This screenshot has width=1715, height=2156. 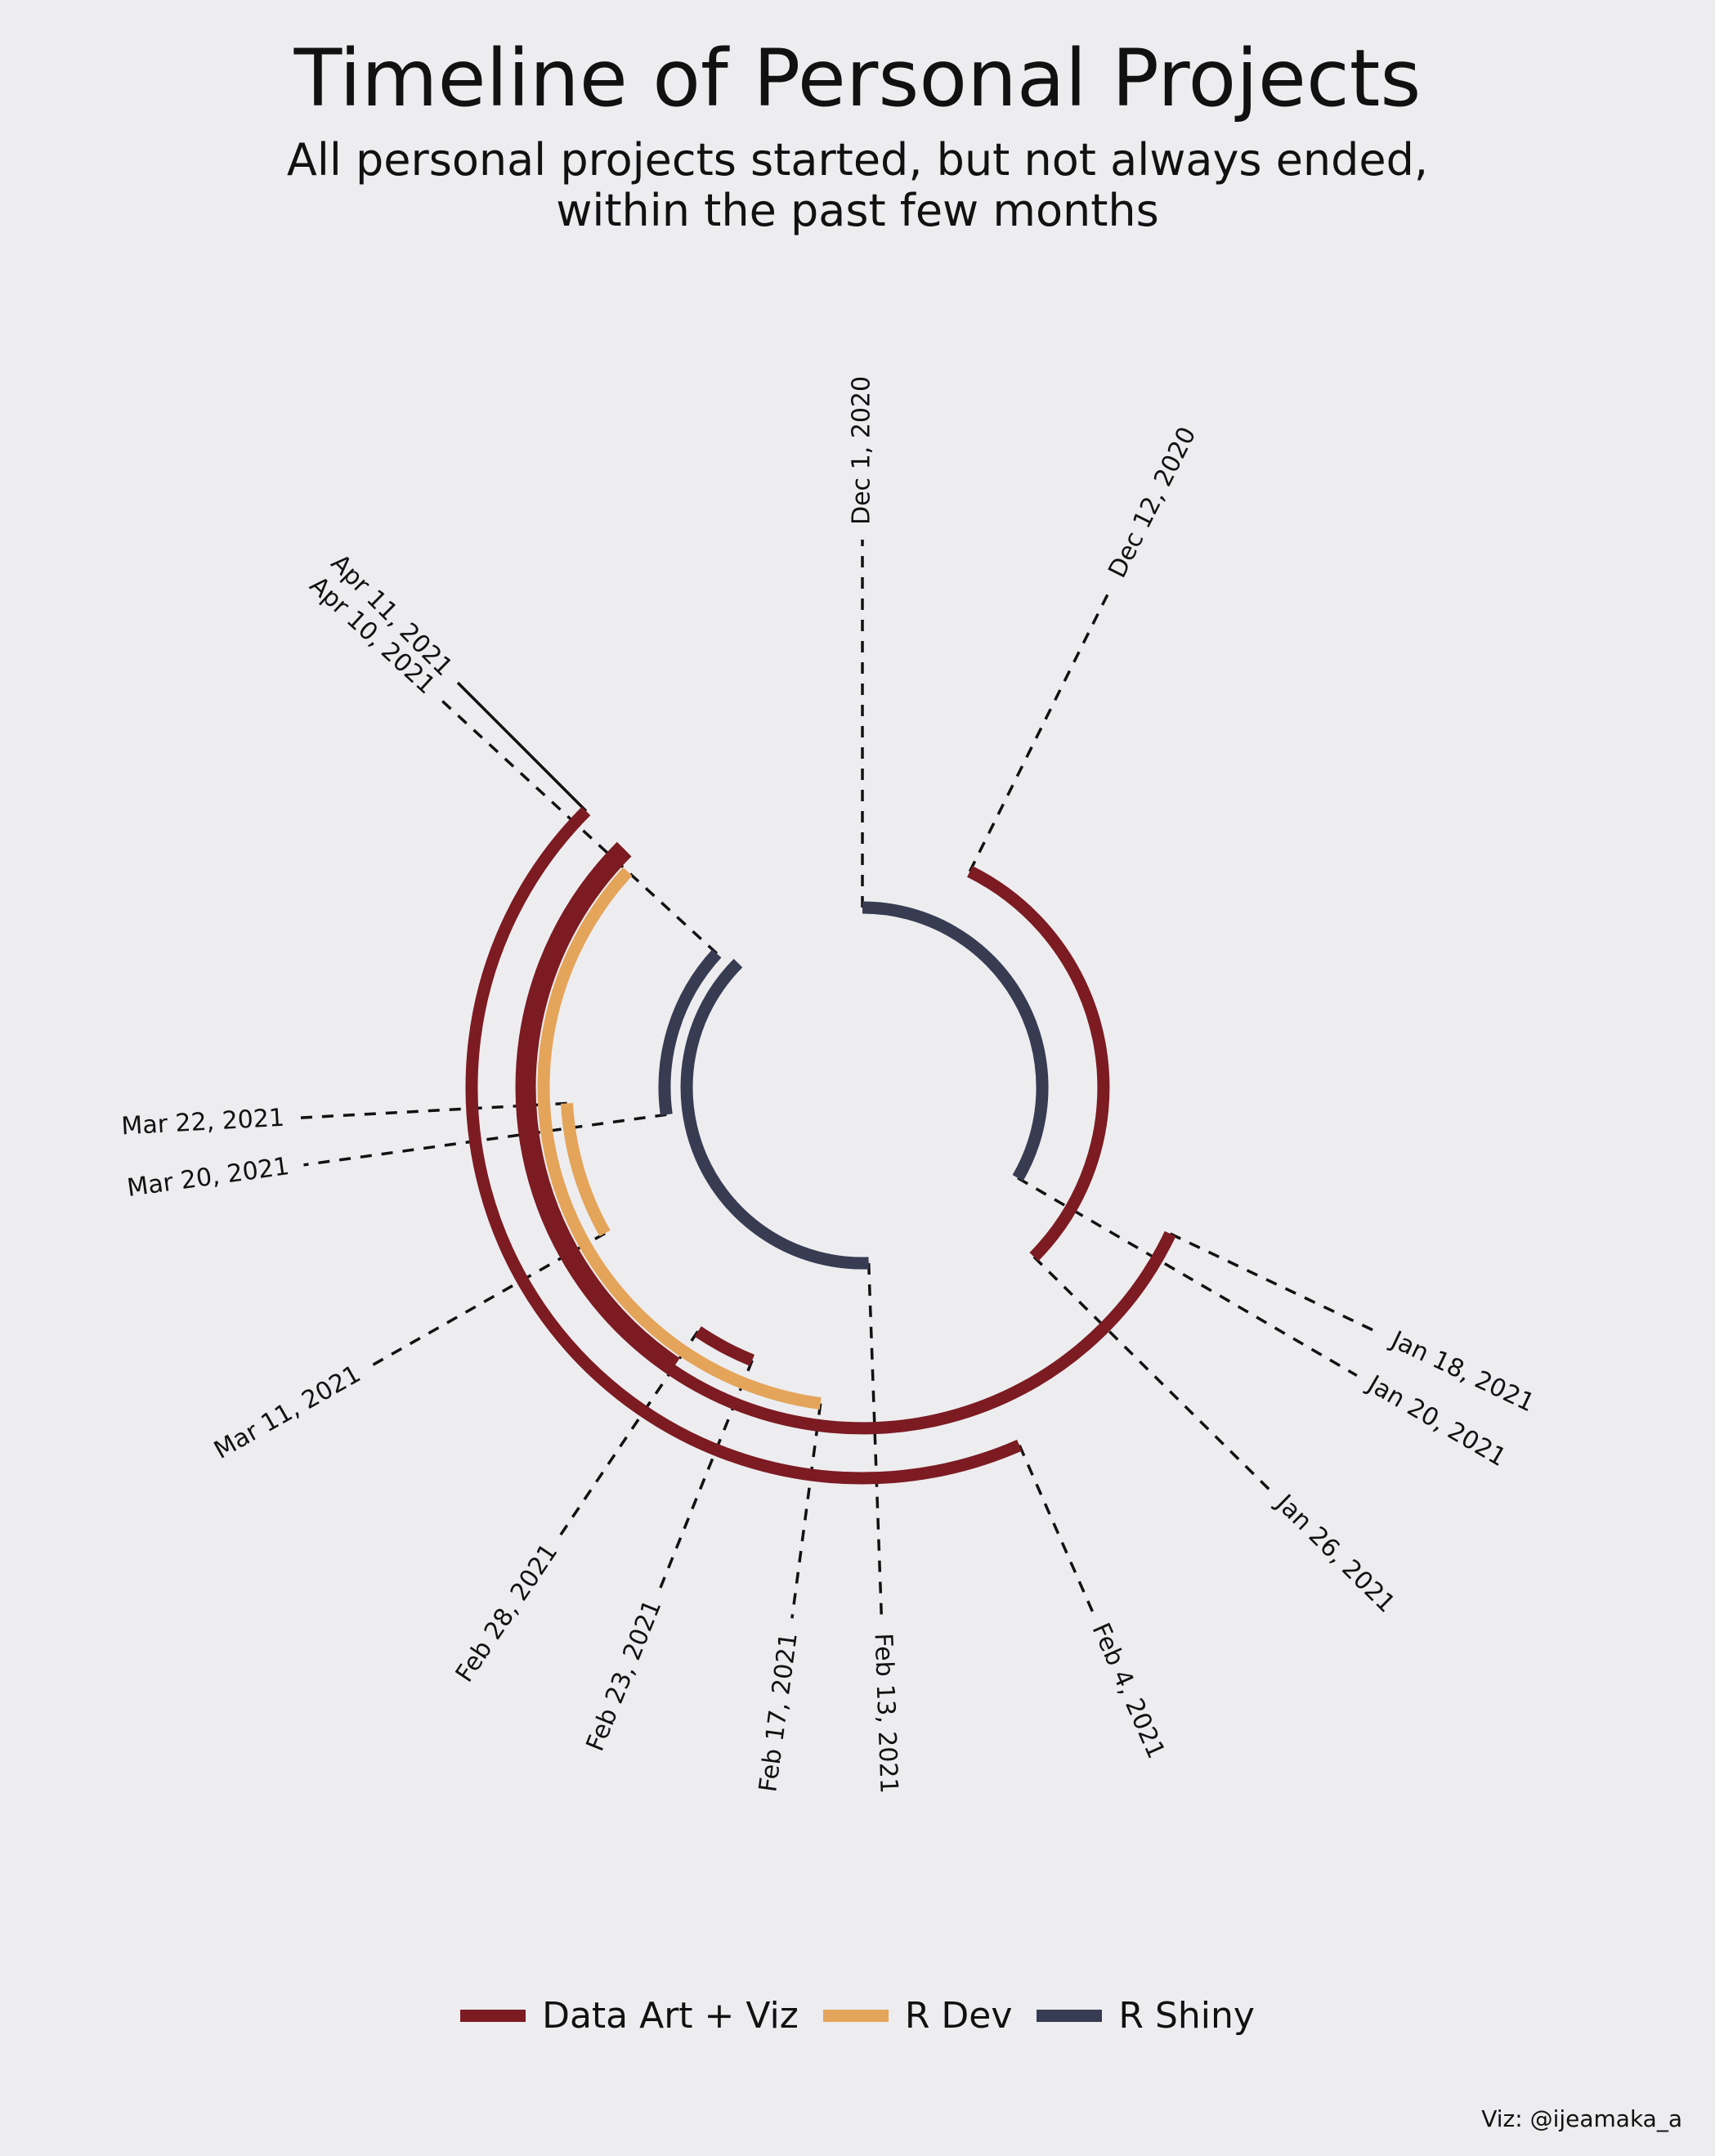 I want to click on project-arcs, so click(x=820, y=1145).